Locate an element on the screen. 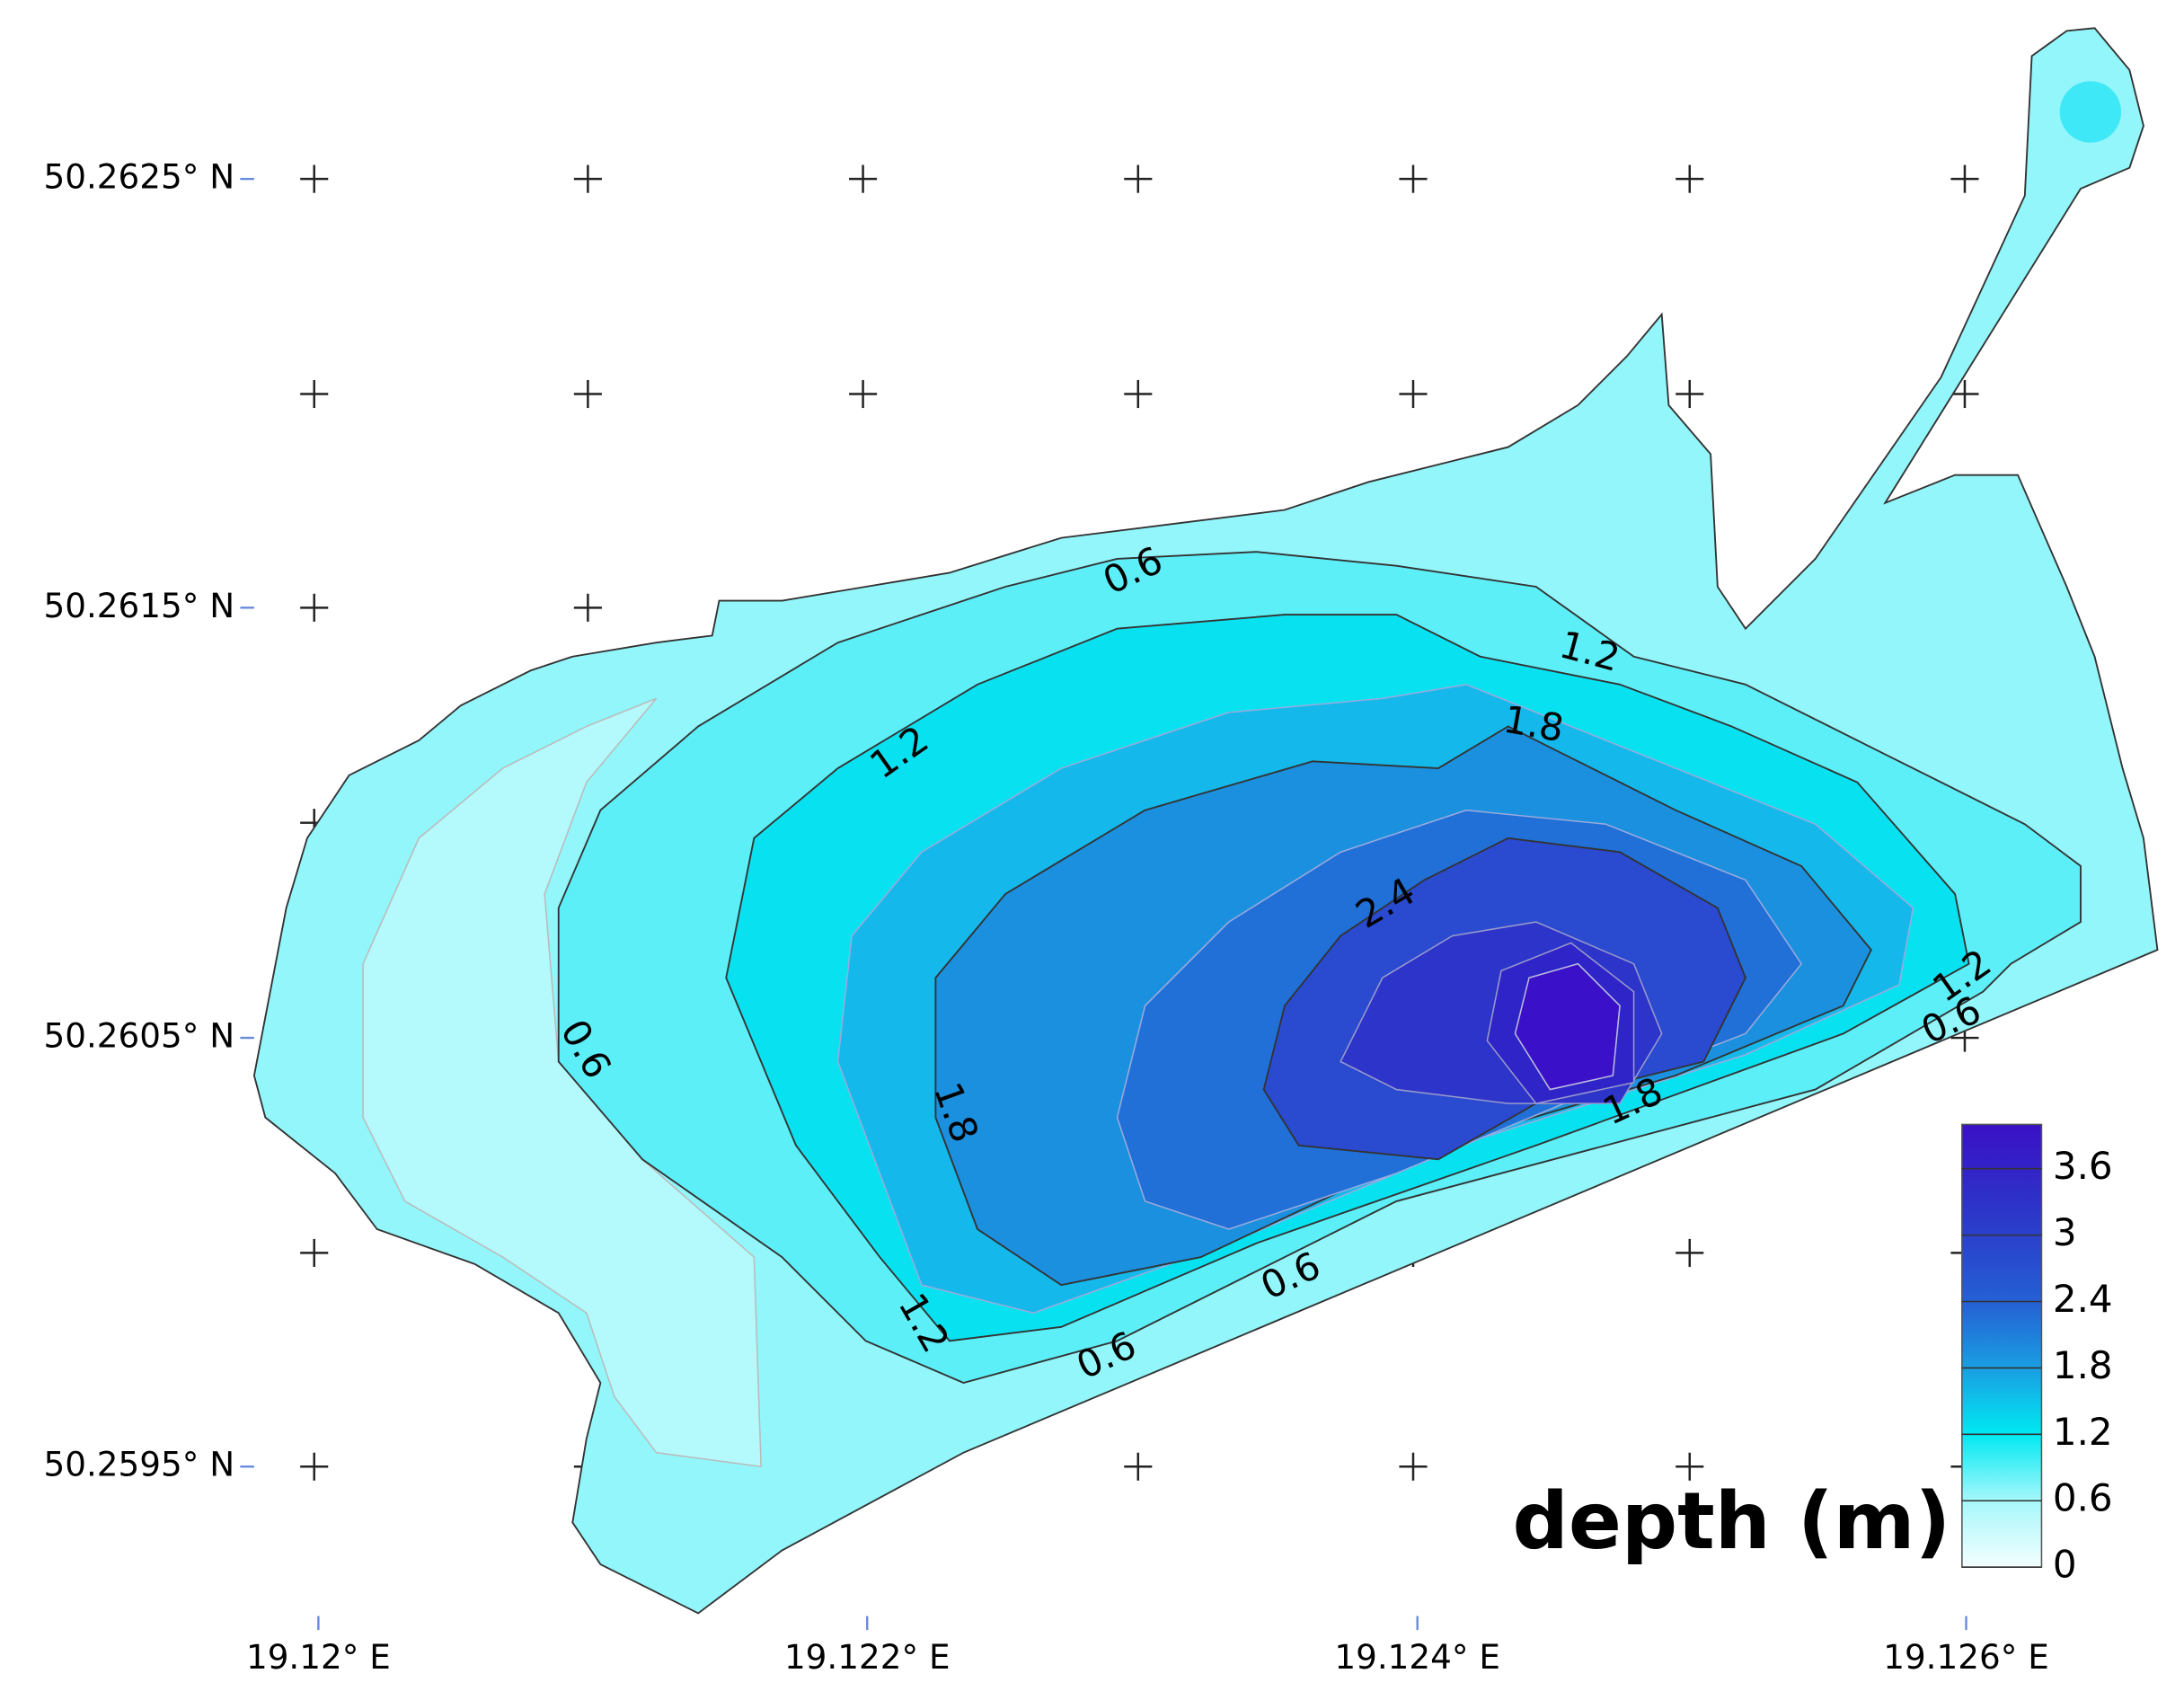 Image resolution: width=2184 pixels, height=1700 pixels. colorbar-tick-label: 0.6 is located at coordinates (2083, 1498).